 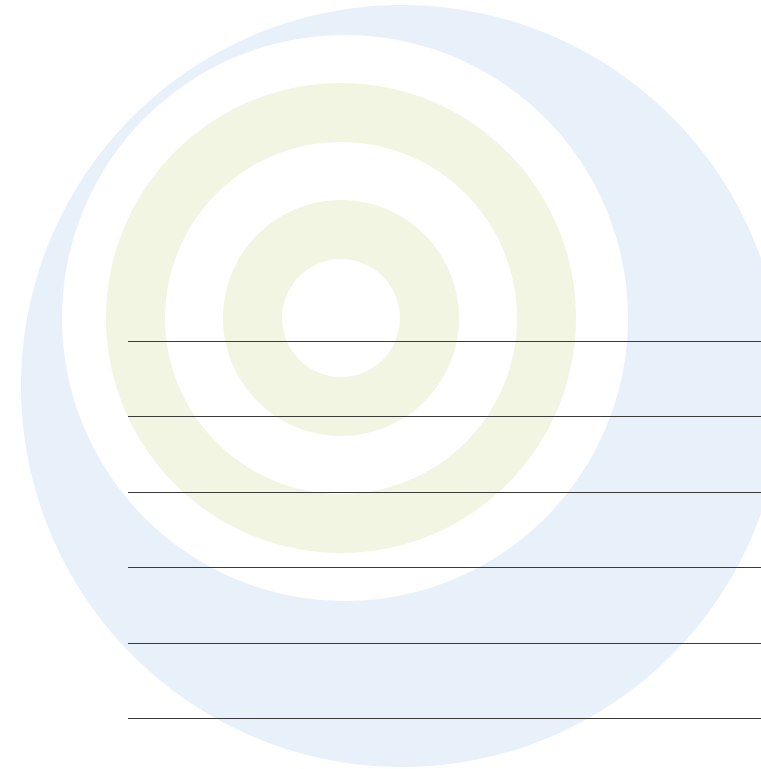 I want to click on center-white-dot, so click(x=341, y=318).